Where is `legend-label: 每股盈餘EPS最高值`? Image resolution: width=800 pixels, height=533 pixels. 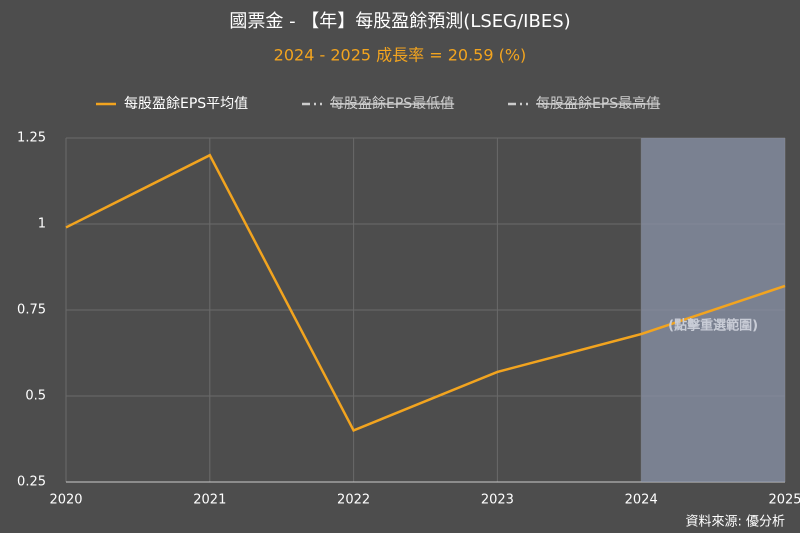
legend-label: 每股盈餘EPS最高值 is located at coordinates (598, 103).